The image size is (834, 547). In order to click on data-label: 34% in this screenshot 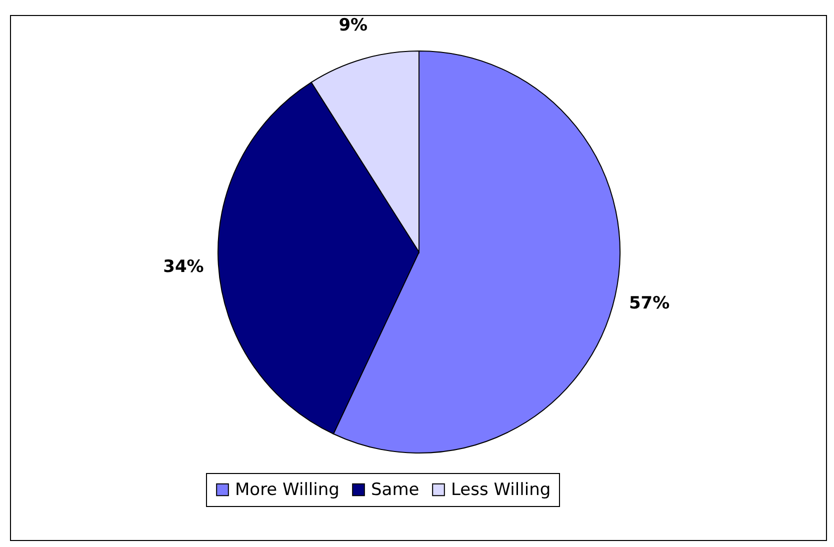, I will do `click(183, 266)`.